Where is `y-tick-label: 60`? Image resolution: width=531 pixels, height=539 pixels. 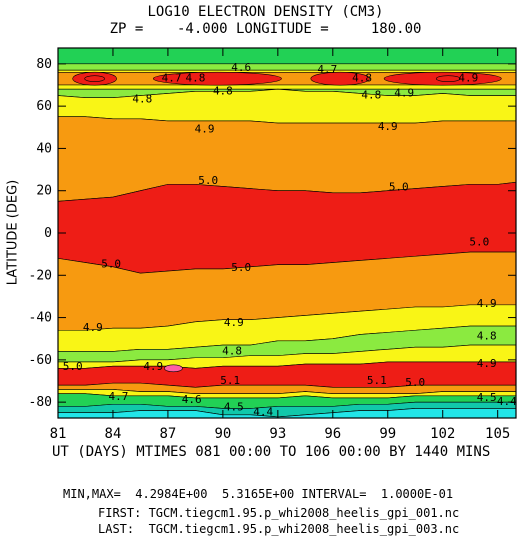
y-tick-label: 60 is located at coordinates (44, 106).